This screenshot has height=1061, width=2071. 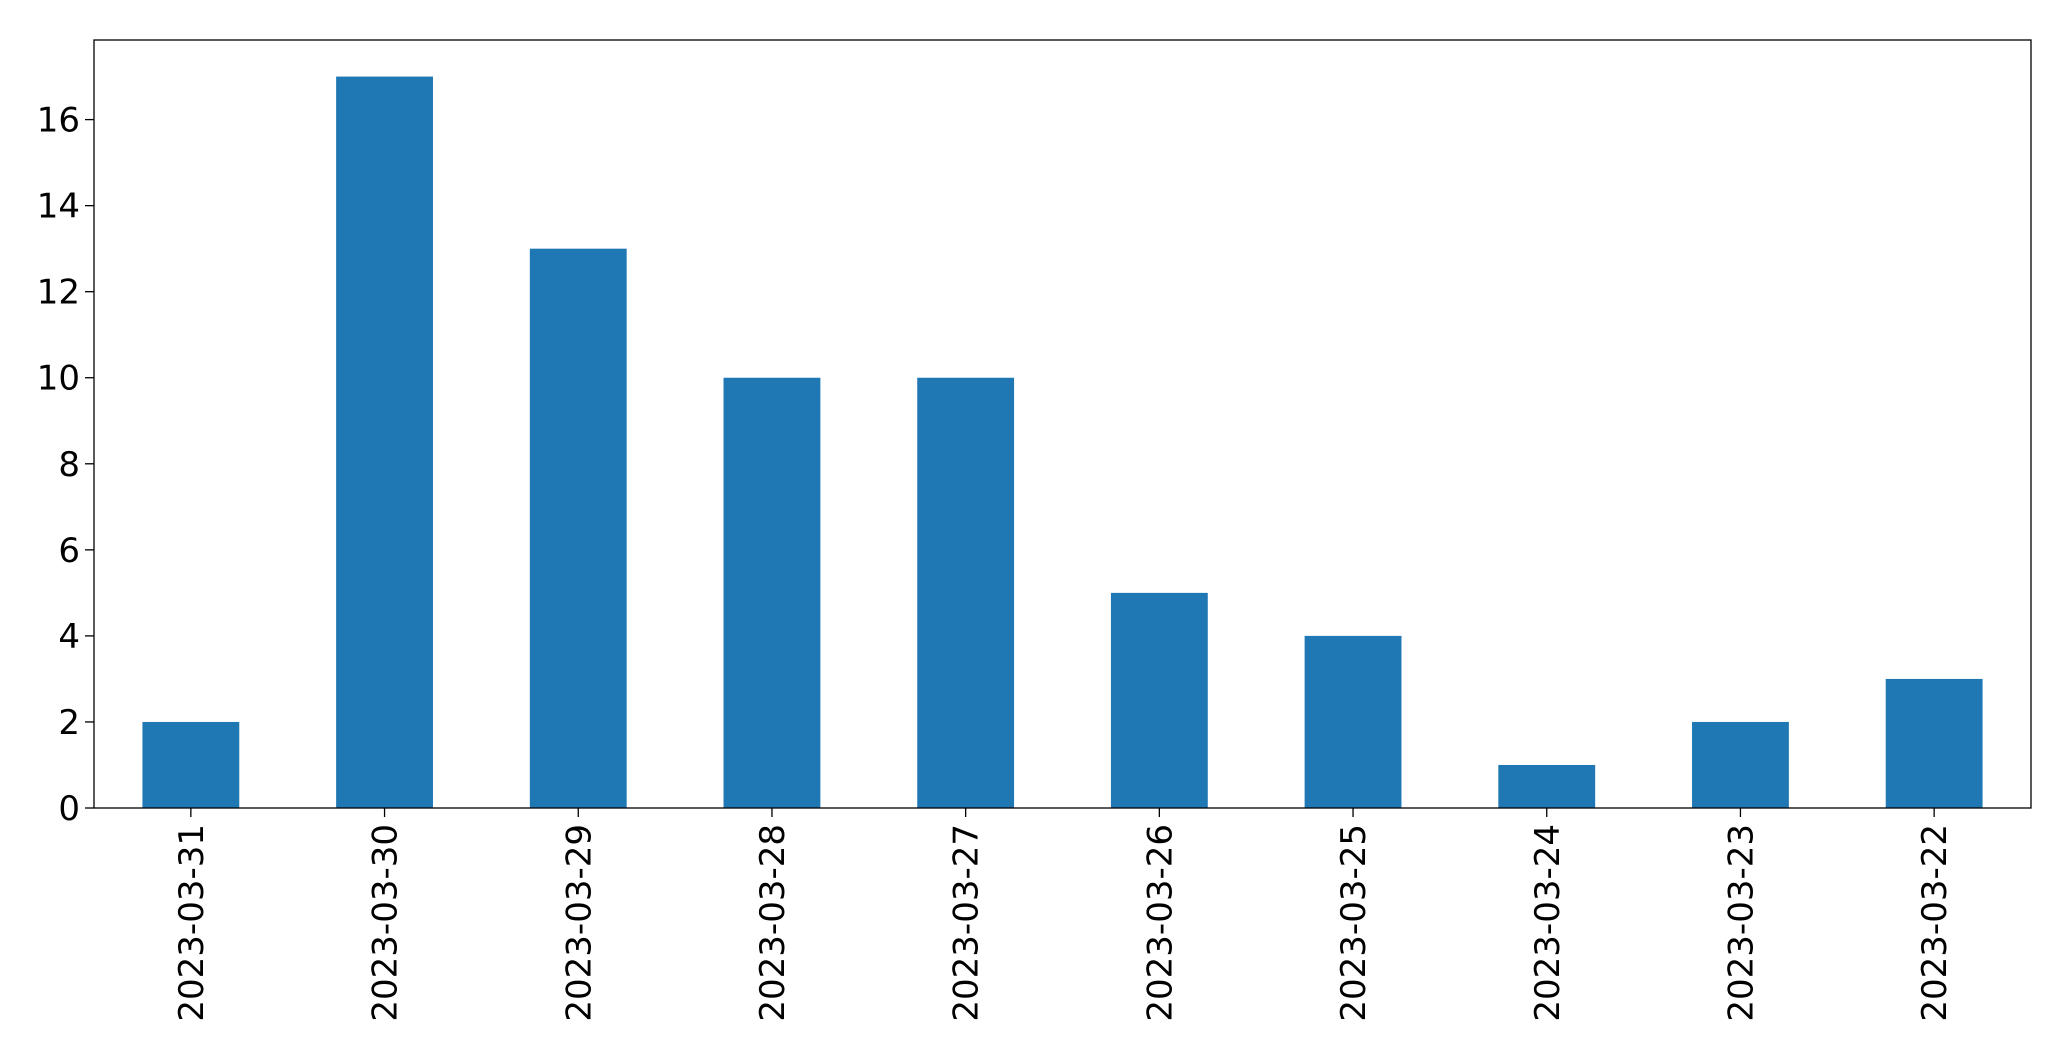 I want to click on y-tick-label: 16, so click(x=58, y=121).